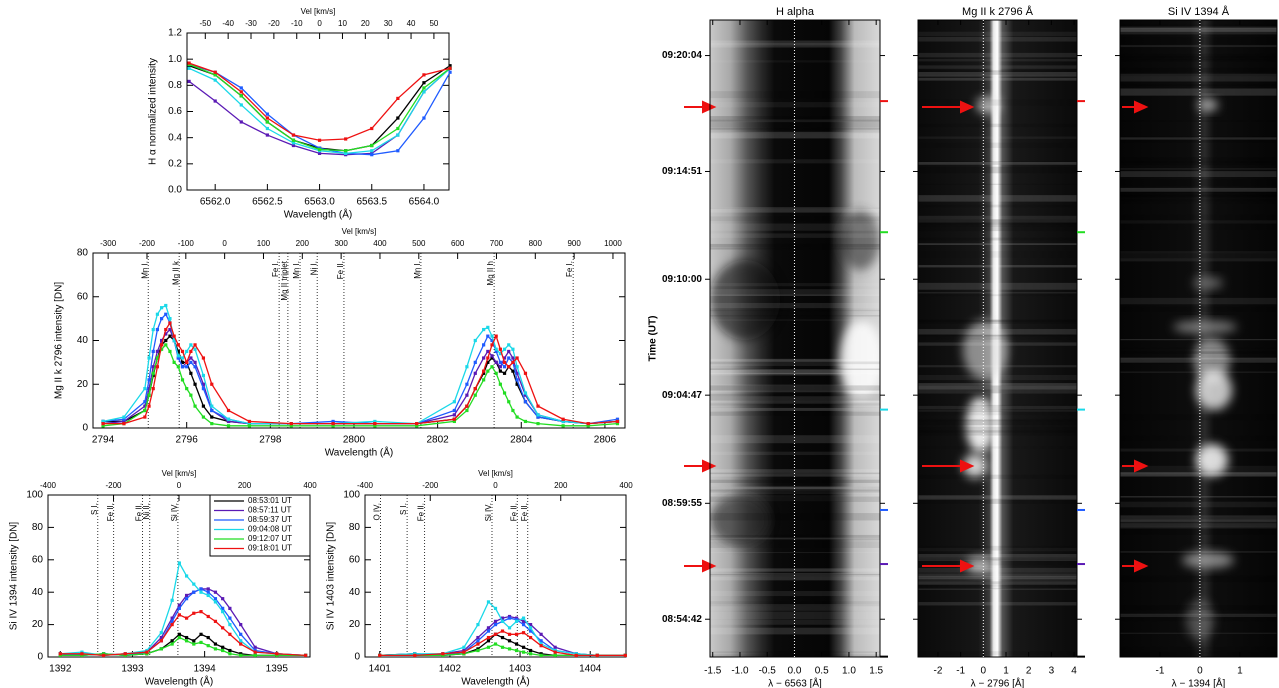  I want to click on x-axis-label: λ − 1394 [Å], so click(1199, 682).